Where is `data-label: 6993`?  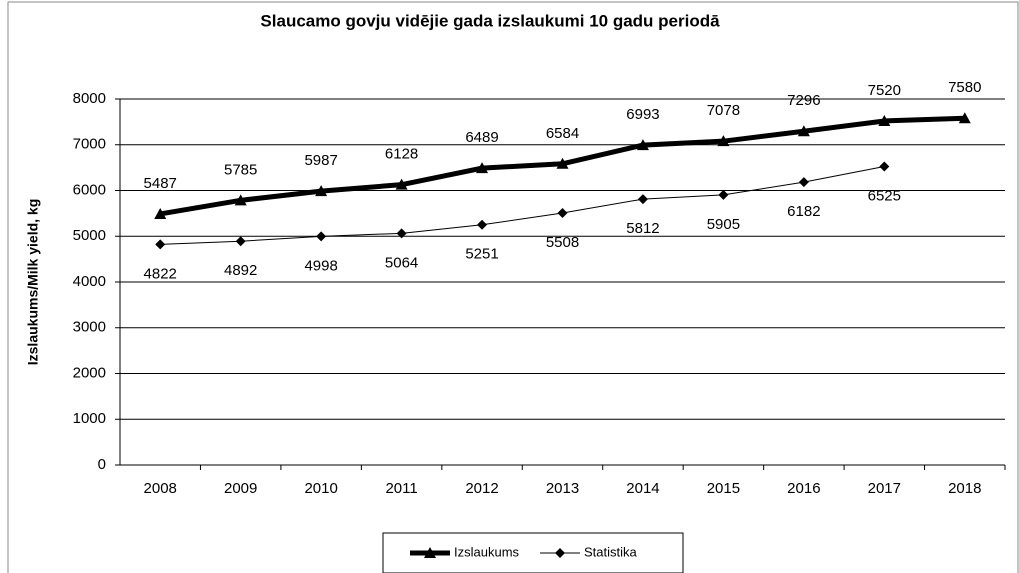
data-label: 6993 is located at coordinates (642, 114).